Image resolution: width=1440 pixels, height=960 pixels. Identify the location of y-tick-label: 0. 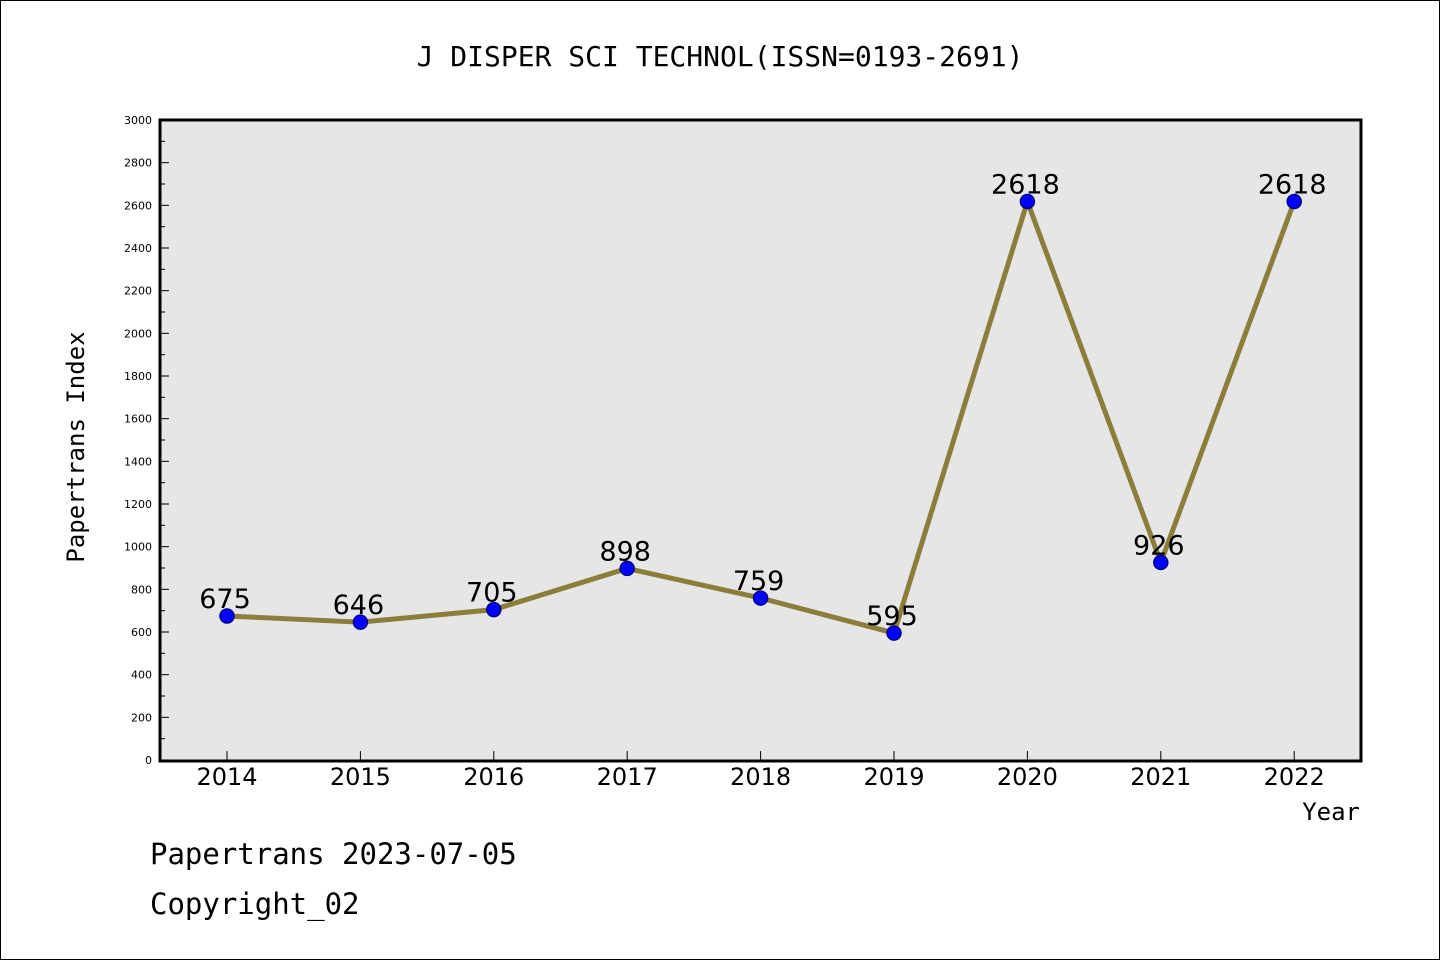
(148, 760).